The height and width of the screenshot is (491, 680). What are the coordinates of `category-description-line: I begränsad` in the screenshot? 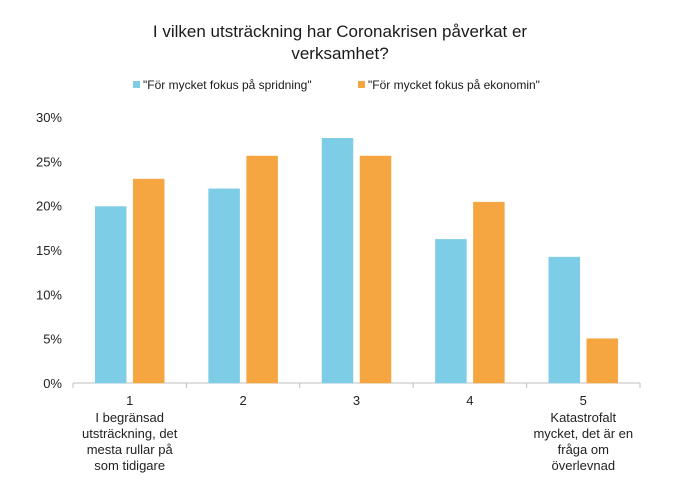 It's located at (129, 417).